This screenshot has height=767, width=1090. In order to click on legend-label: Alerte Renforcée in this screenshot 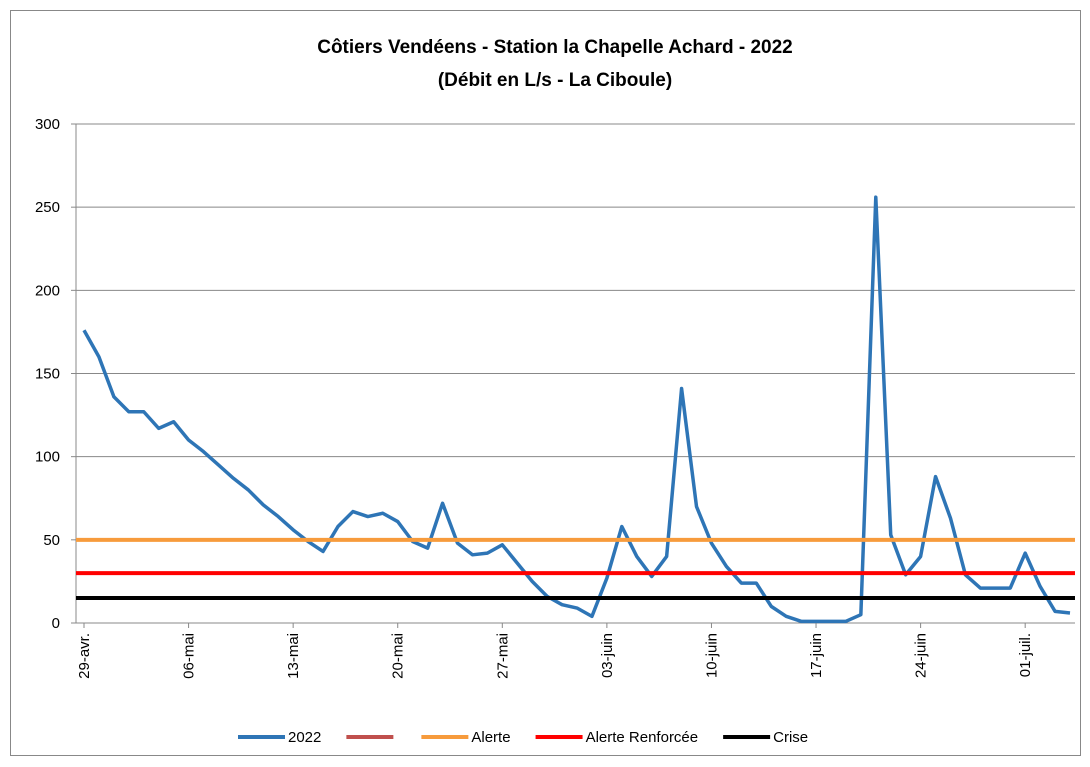, I will do `click(642, 737)`.